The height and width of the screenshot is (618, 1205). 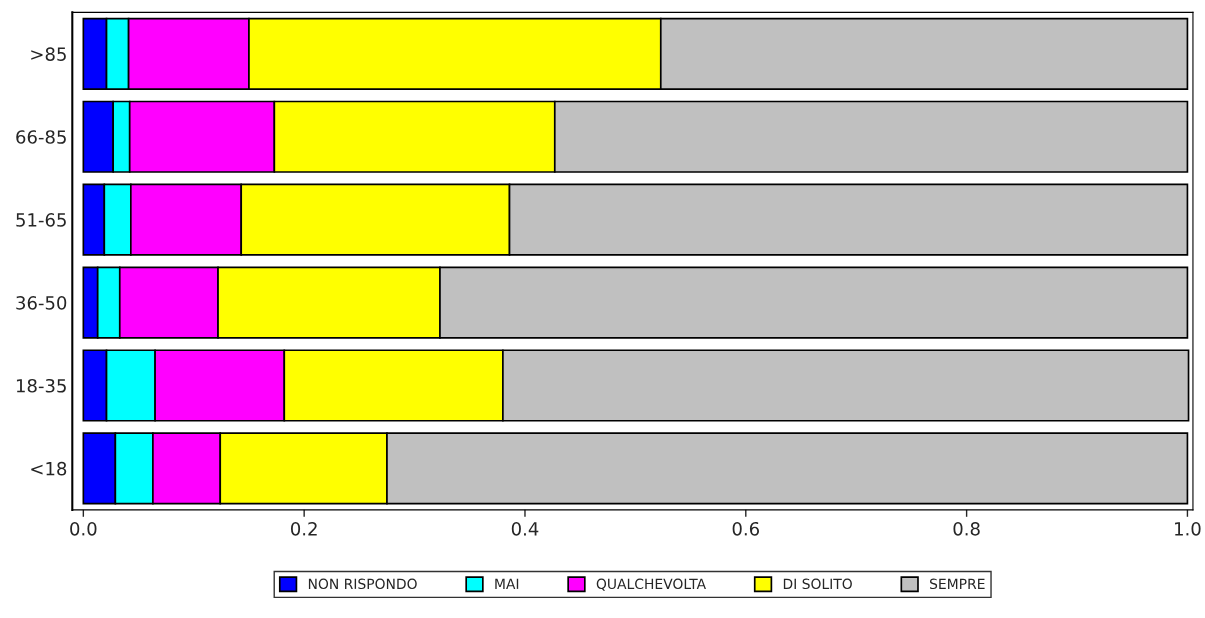 What do you see at coordinates (48, 54) in the screenshot?
I see `y-tick-label: >85` at bounding box center [48, 54].